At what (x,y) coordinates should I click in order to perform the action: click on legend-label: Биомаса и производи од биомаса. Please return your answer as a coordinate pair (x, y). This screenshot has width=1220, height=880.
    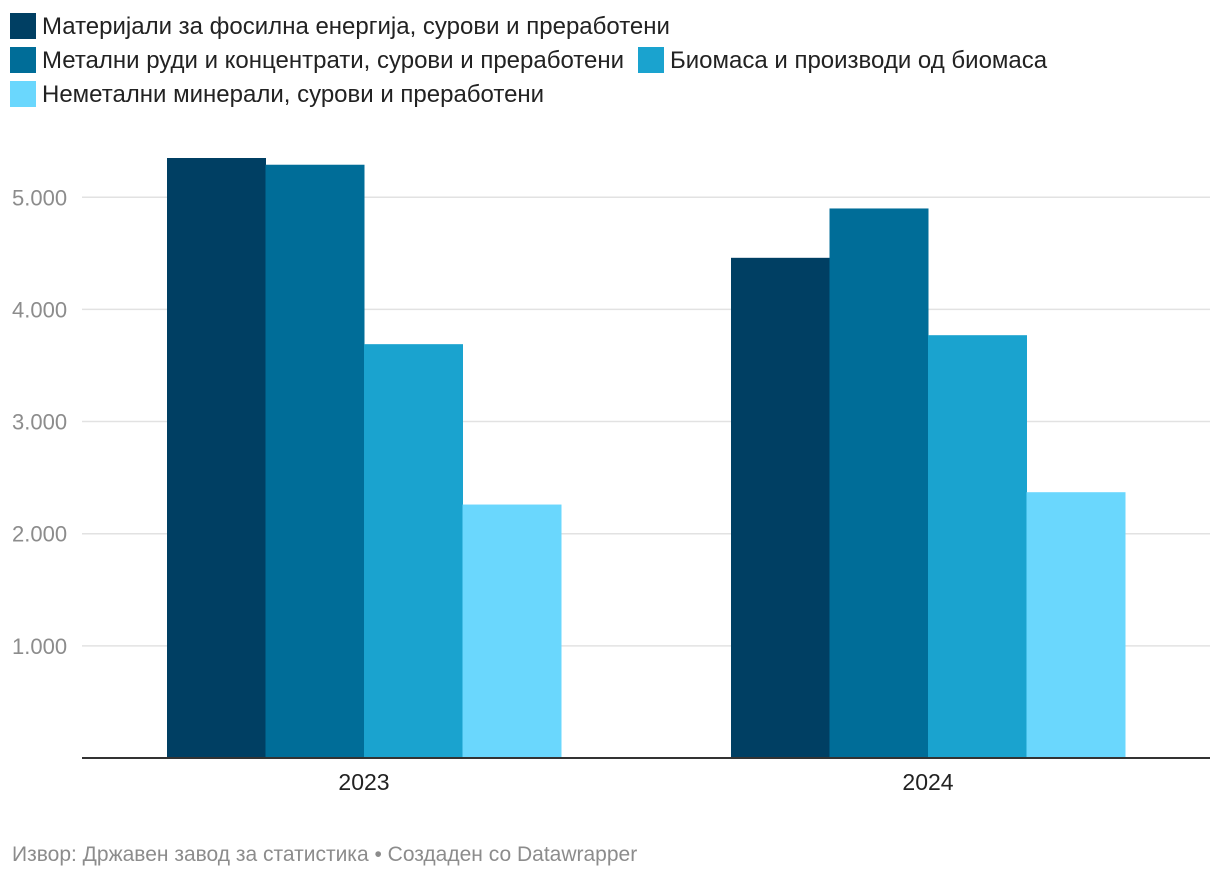
    Looking at the image, I should click on (859, 60).